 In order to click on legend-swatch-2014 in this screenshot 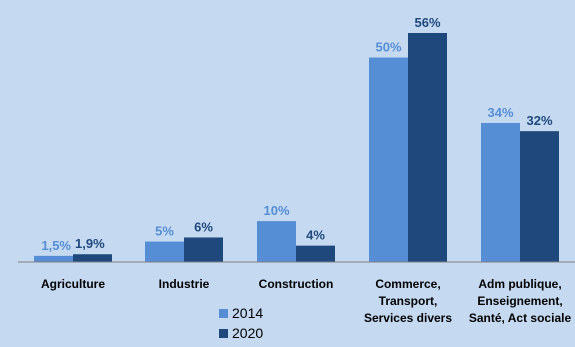, I will do `click(223, 313)`.